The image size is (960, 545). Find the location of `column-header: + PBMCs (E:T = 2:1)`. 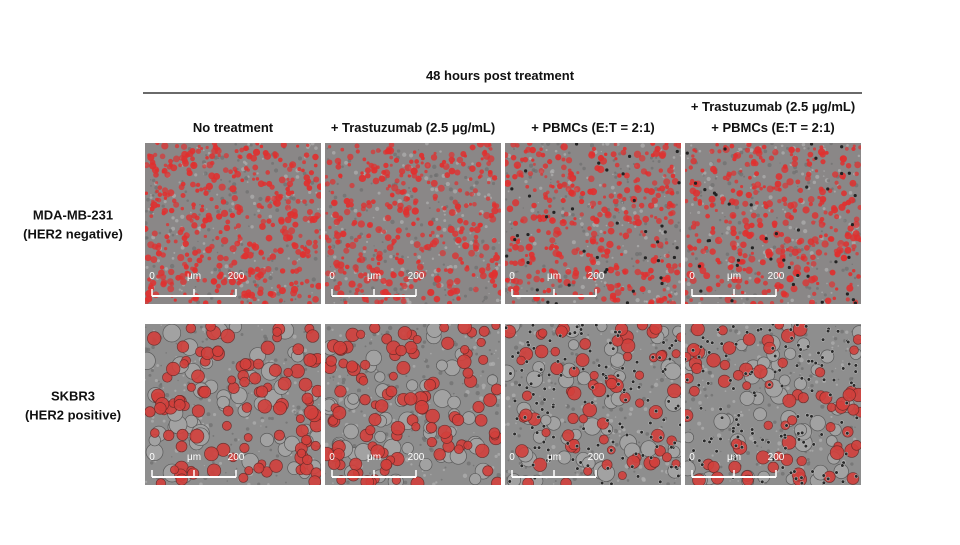

column-header: + PBMCs (E:T = 2:1) is located at coordinates (773, 127).